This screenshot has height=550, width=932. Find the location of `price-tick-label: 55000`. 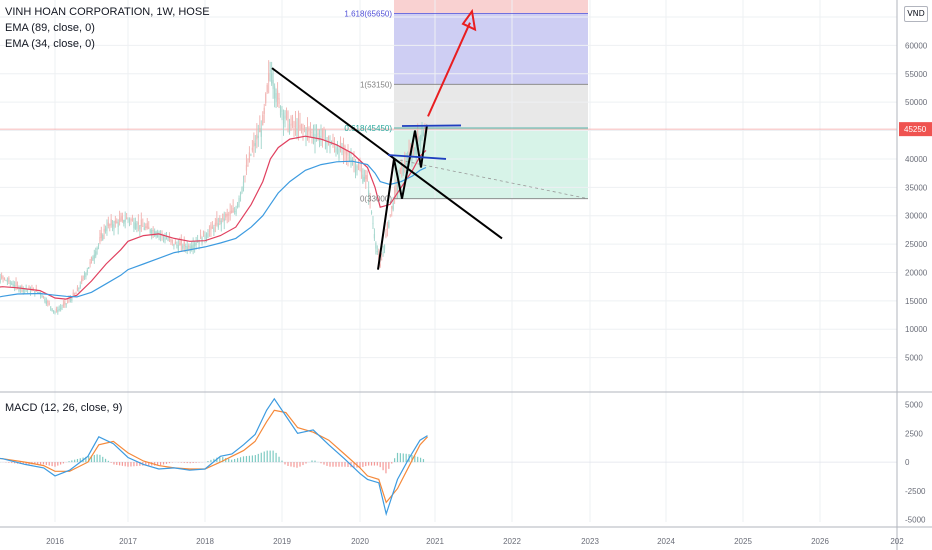

price-tick-label: 55000 is located at coordinates (916, 74).